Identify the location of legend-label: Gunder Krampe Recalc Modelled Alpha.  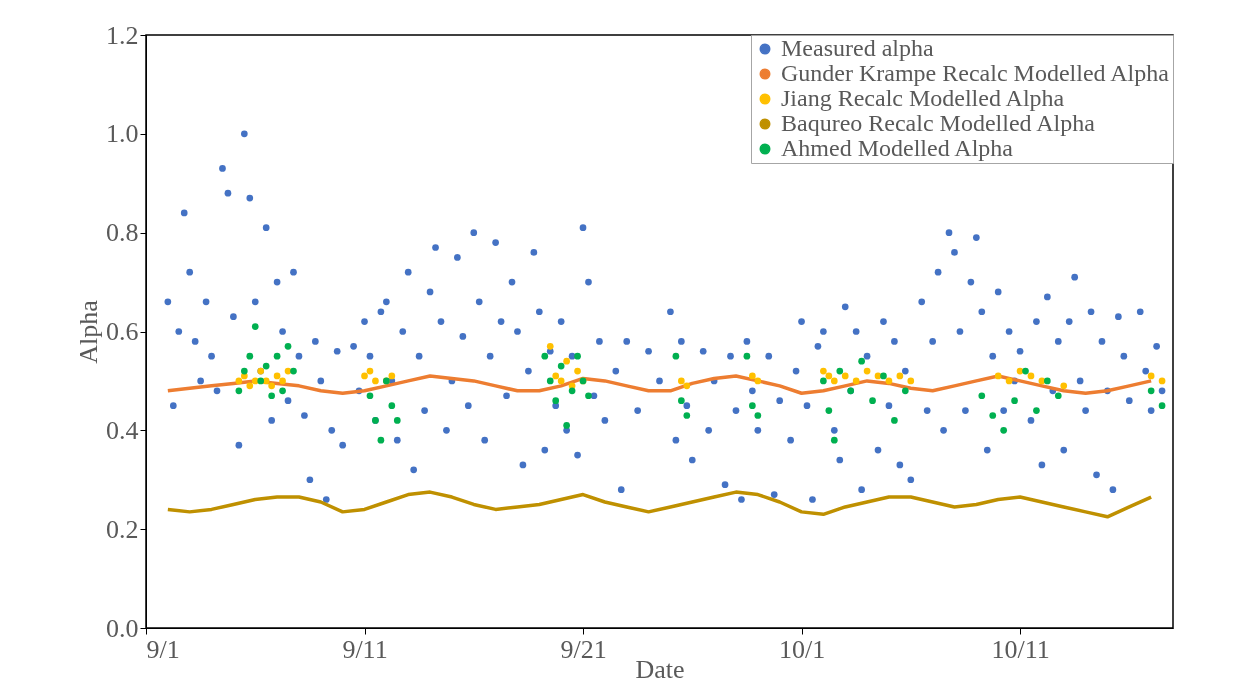
(975, 73).